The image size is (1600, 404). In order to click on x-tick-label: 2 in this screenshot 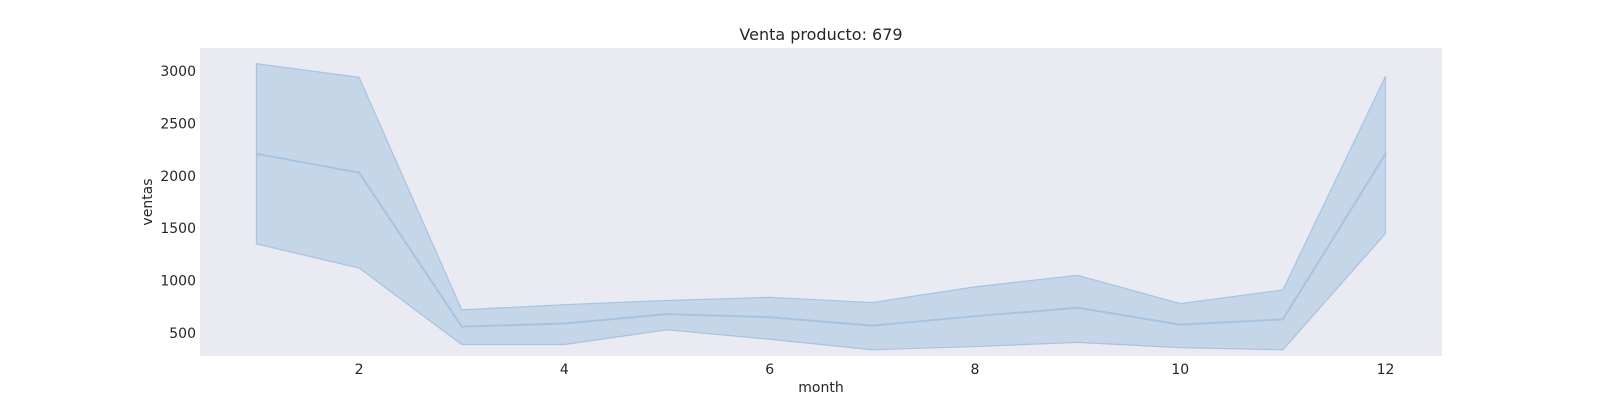, I will do `click(359, 370)`.